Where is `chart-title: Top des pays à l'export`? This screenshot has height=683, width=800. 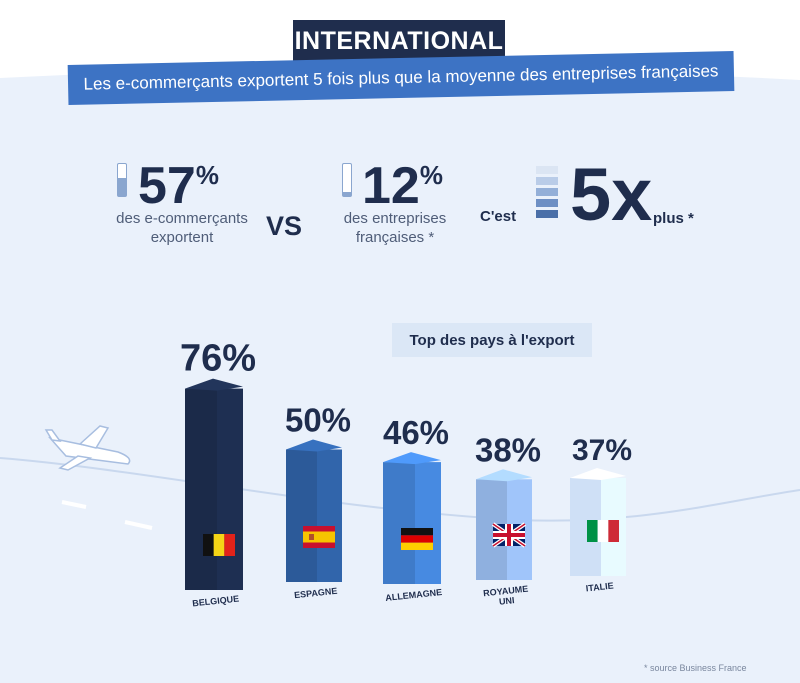 chart-title: Top des pays à l'export is located at coordinates (492, 340).